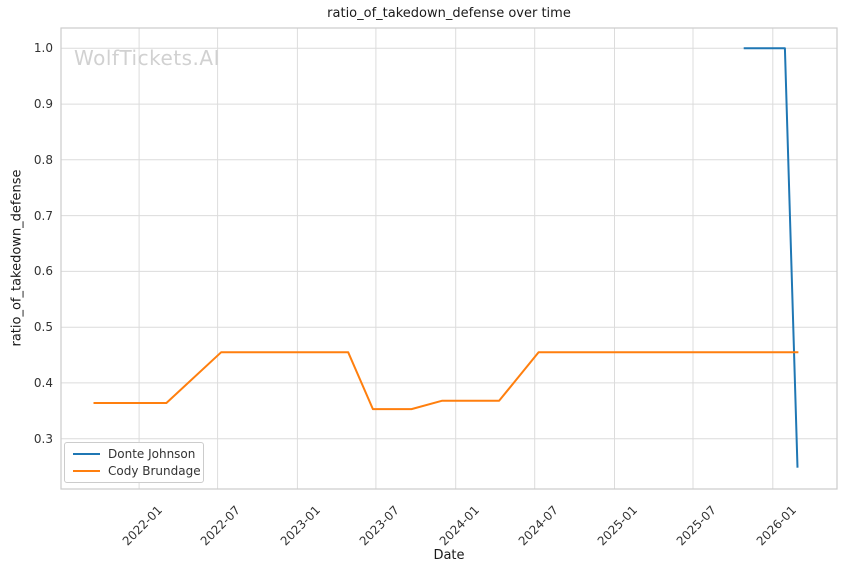  Describe the element at coordinates (771, 257) in the screenshot. I see `series-line-donte-johnson` at that location.